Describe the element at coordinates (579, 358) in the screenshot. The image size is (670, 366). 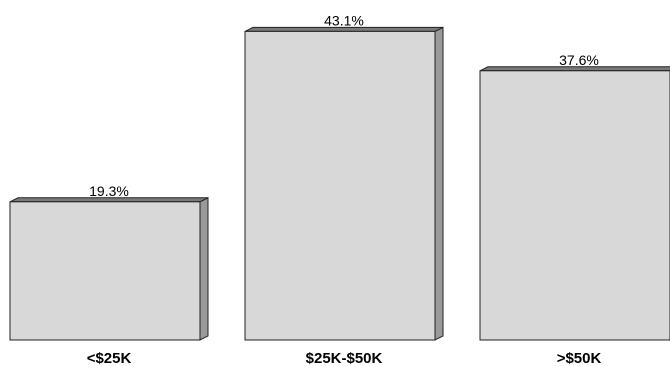
I see `category-label: >$50K` at that location.